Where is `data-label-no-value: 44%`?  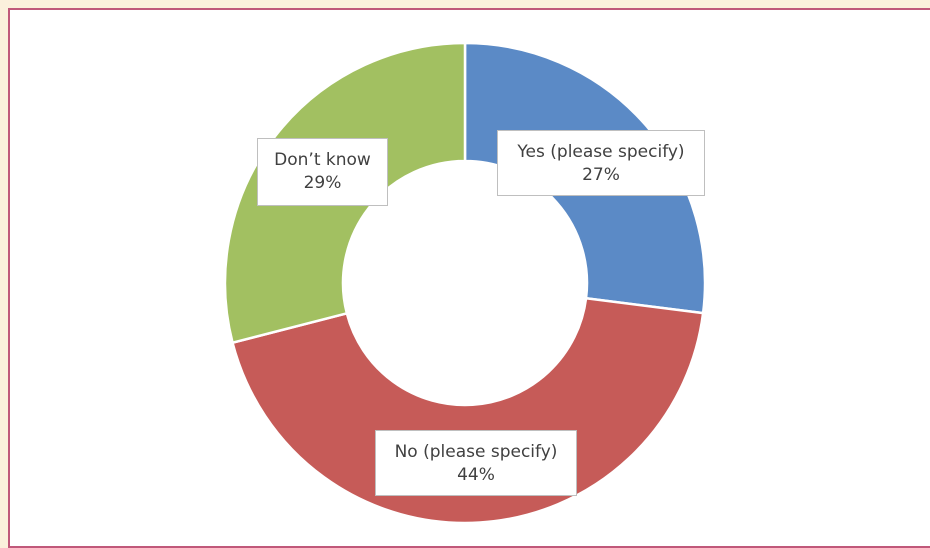 data-label-no-value: 44% is located at coordinates (476, 475).